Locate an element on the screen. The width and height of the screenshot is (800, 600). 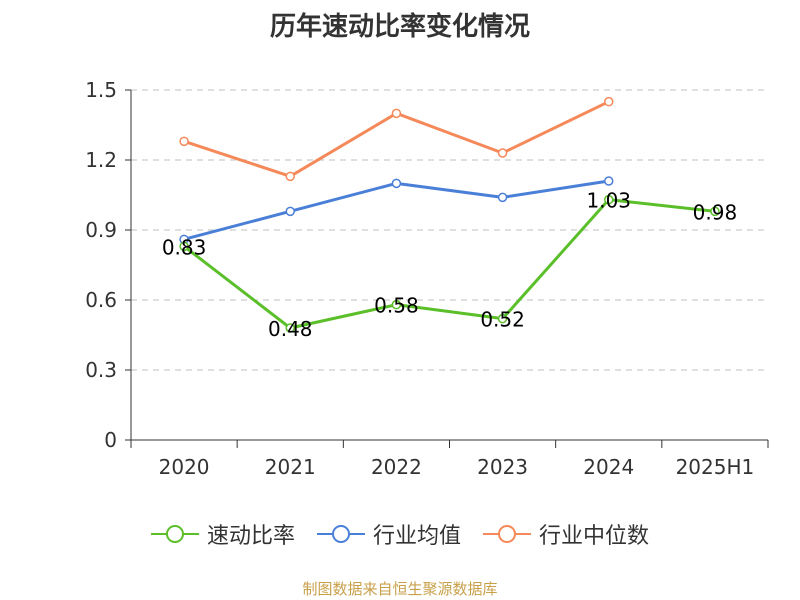
y-tick-label: 0.9 is located at coordinates (101, 230).